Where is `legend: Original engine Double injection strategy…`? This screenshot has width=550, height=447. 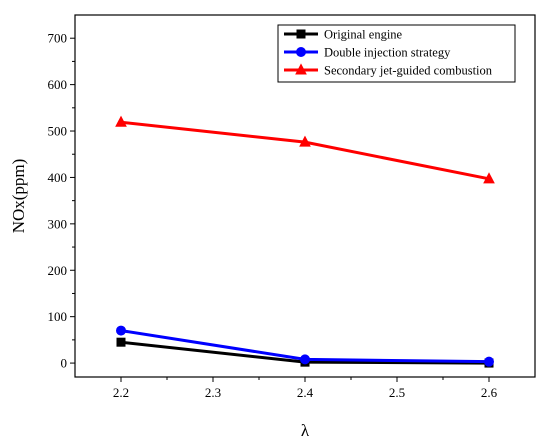 legend: Original engine Double injection strategy… is located at coordinates (396, 53).